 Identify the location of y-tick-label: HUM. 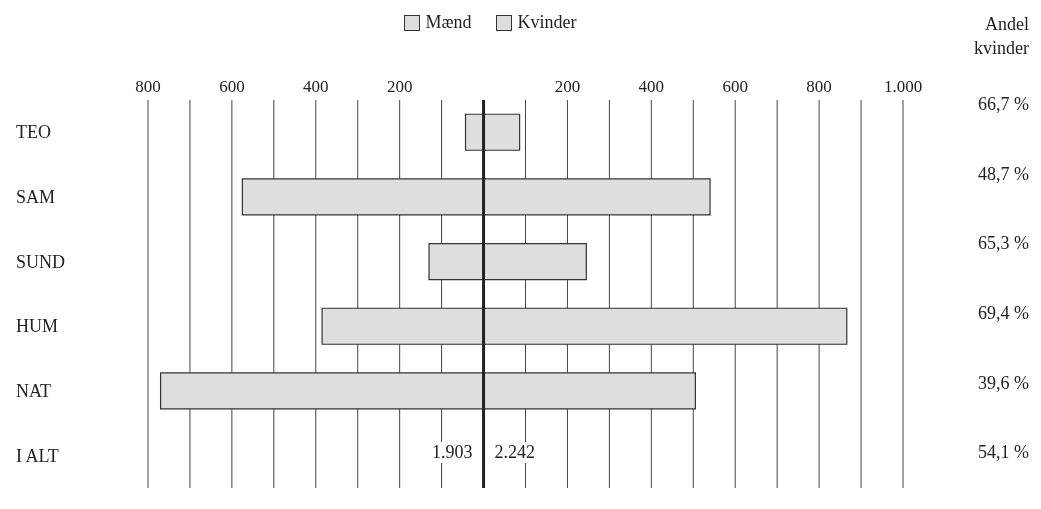
(37, 326).